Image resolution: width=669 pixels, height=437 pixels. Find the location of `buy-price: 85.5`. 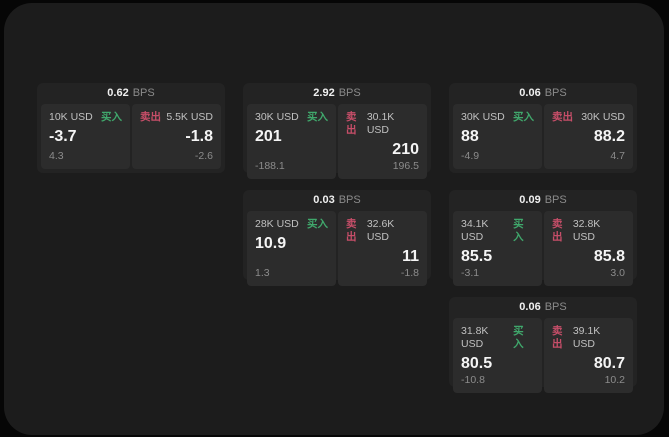

buy-price: 85.5 is located at coordinates (477, 256).